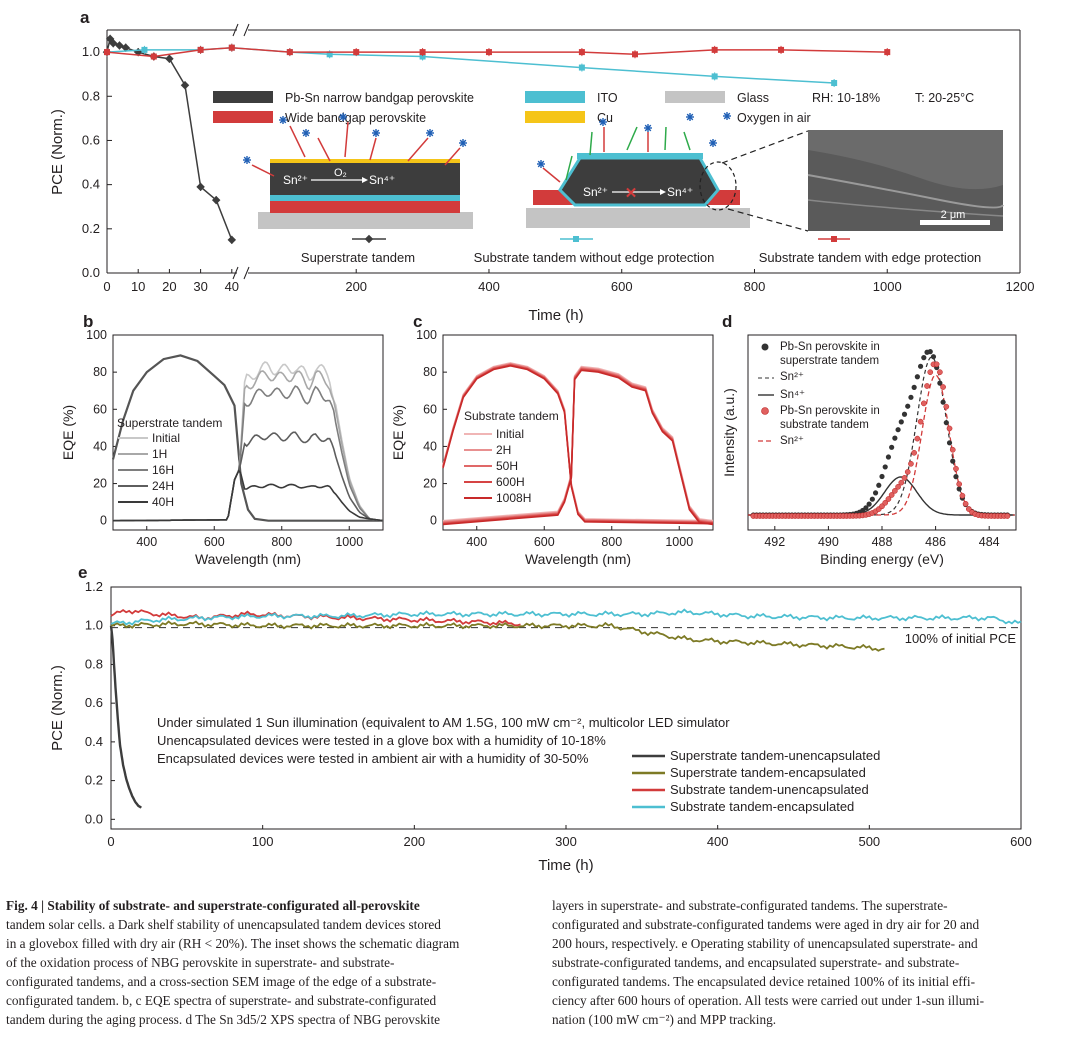 The image size is (1080, 1042). I want to click on oxygen-blocked-arrow, so click(591, 143).